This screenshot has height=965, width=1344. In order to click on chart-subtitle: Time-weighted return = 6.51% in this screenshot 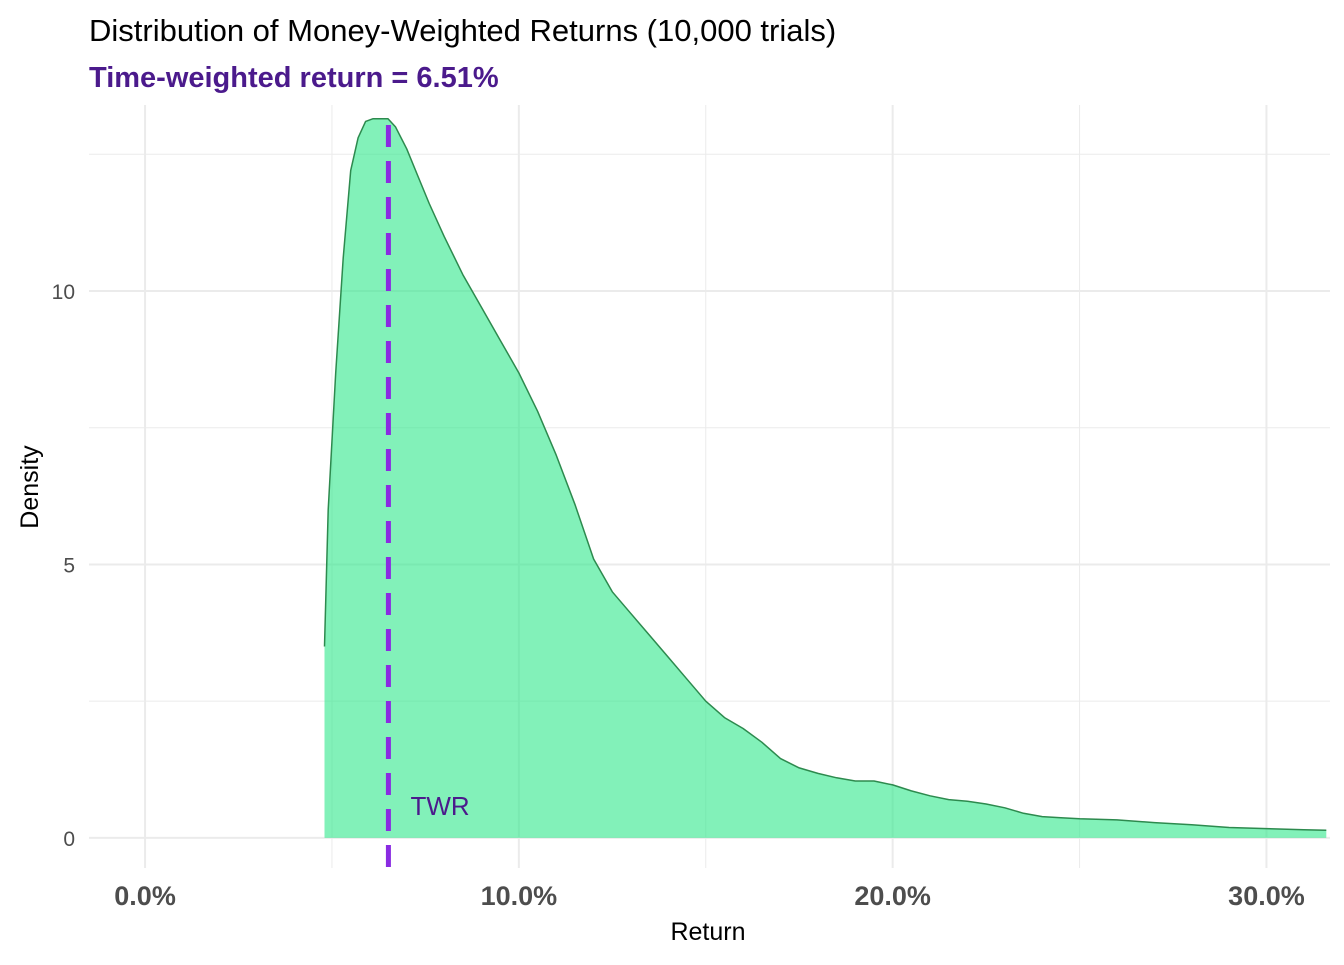, I will do `click(294, 78)`.